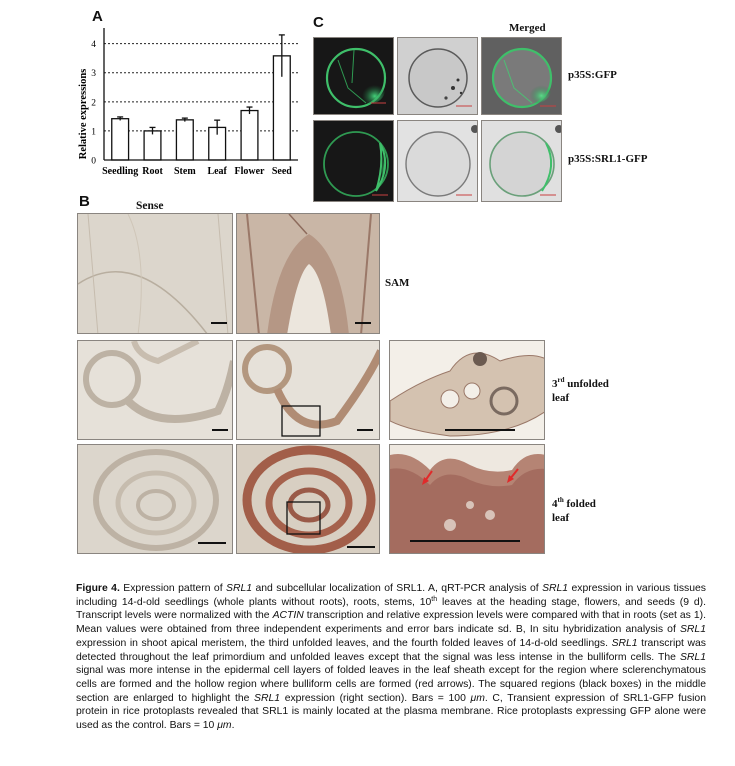 Image resolution: width=735 pixels, height=766 pixels. What do you see at coordinates (608, 159) in the screenshot?
I see `p35s-srl1-gfp-label: p35S:SRL1-GFP` at bounding box center [608, 159].